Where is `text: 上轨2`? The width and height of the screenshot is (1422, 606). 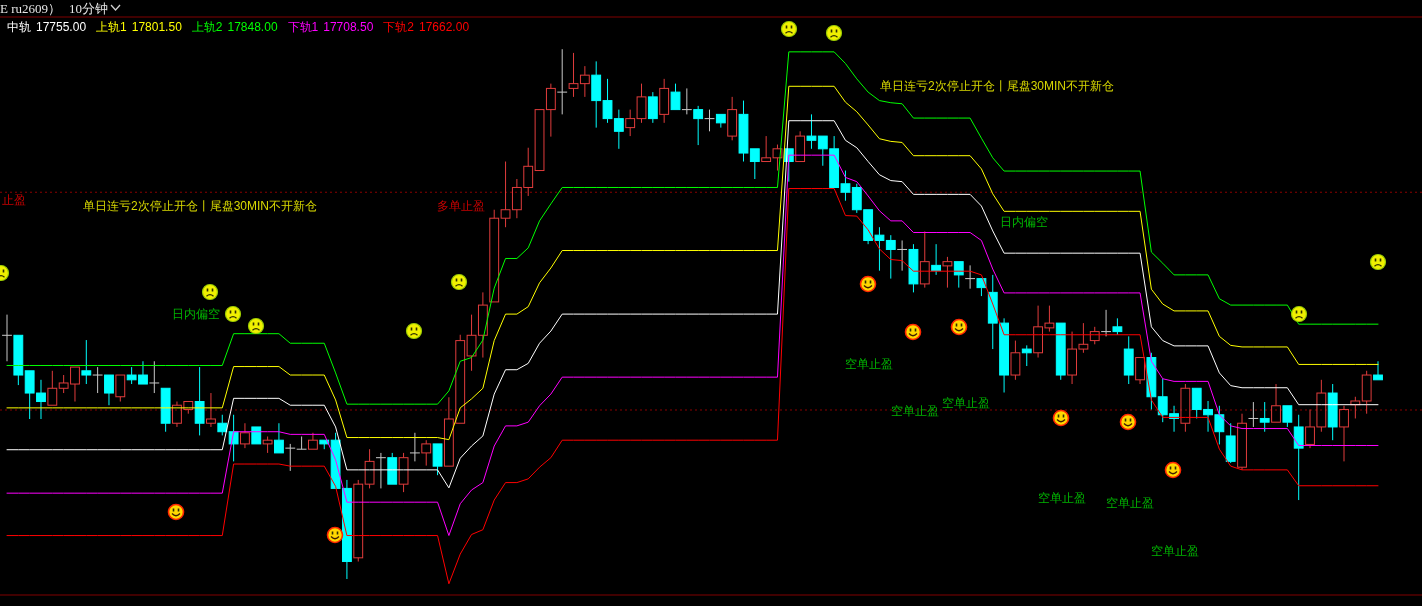
text: 上轨2 is located at coordinates (207, 27).